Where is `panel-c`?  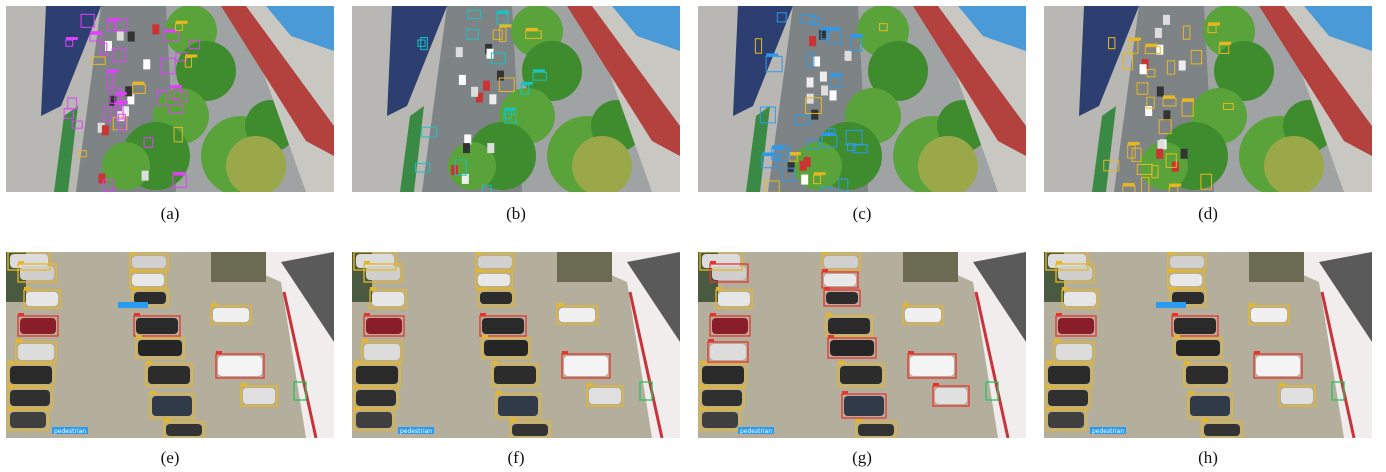 panel-c is located at coordinates (862, 99).